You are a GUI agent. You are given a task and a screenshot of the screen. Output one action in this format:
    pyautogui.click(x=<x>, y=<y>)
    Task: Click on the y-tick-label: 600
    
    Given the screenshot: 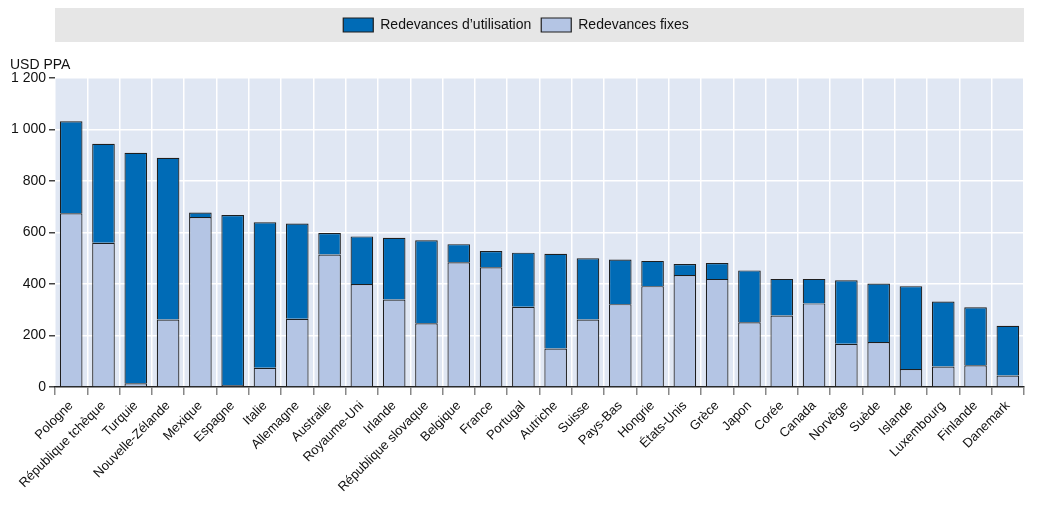 What is the action you would take?
    pyautogui.click(x=34, y=231)
    